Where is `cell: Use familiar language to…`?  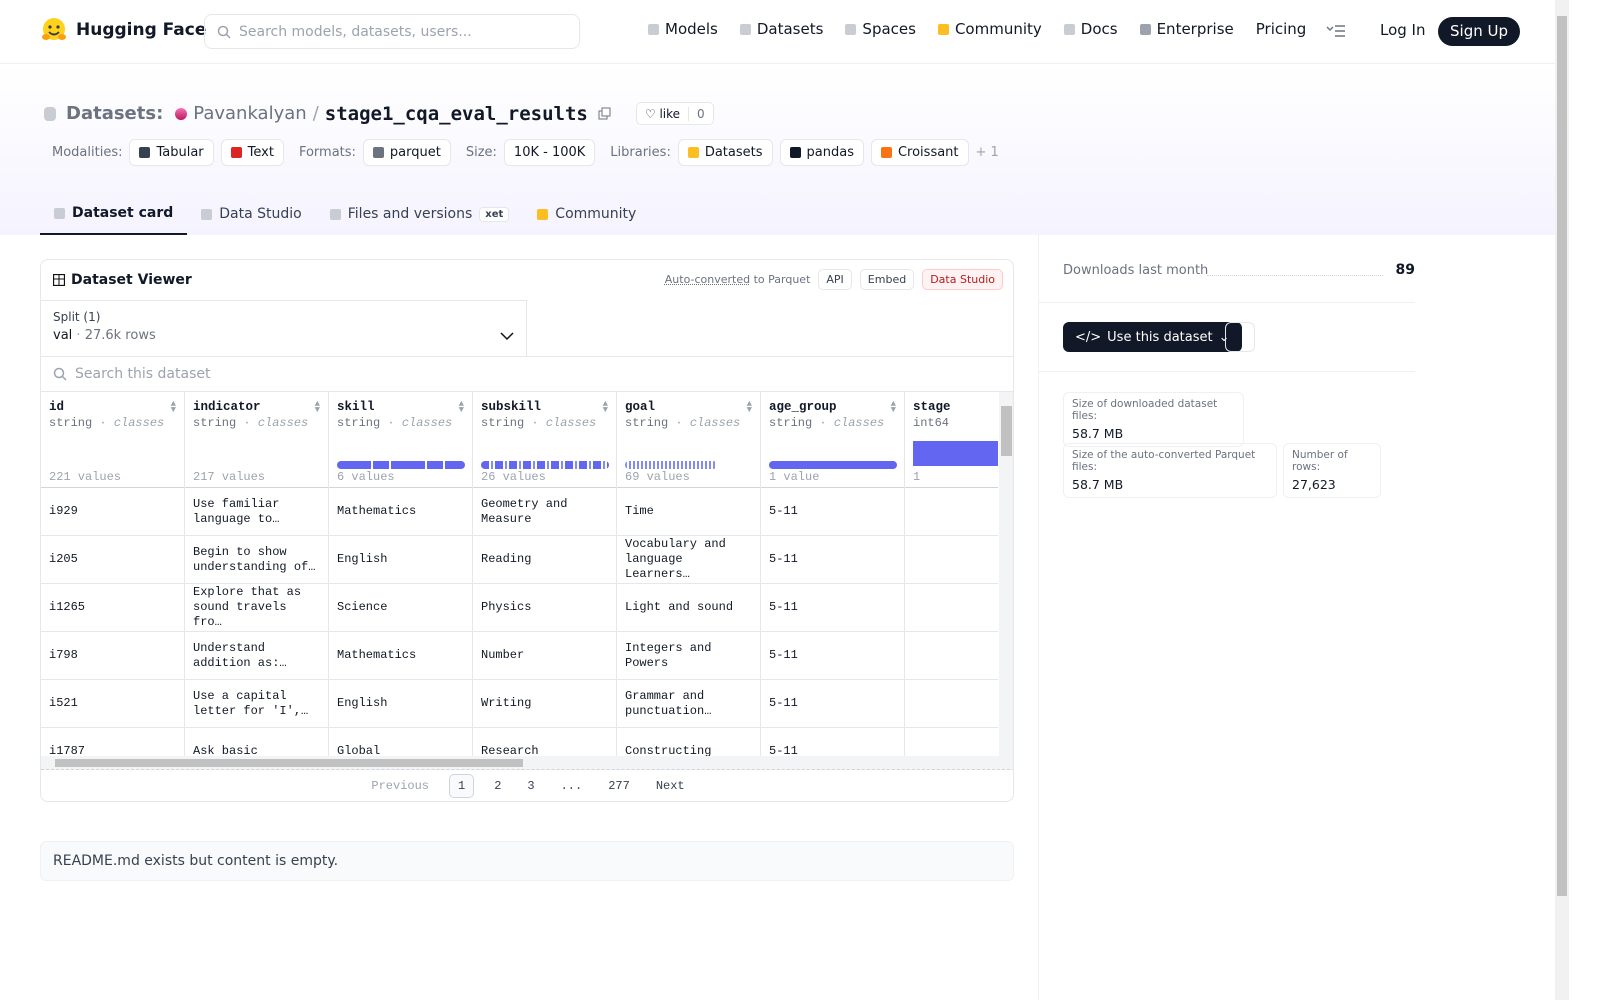
cell: Use familiar language to… is located at coordinates (256, 512).